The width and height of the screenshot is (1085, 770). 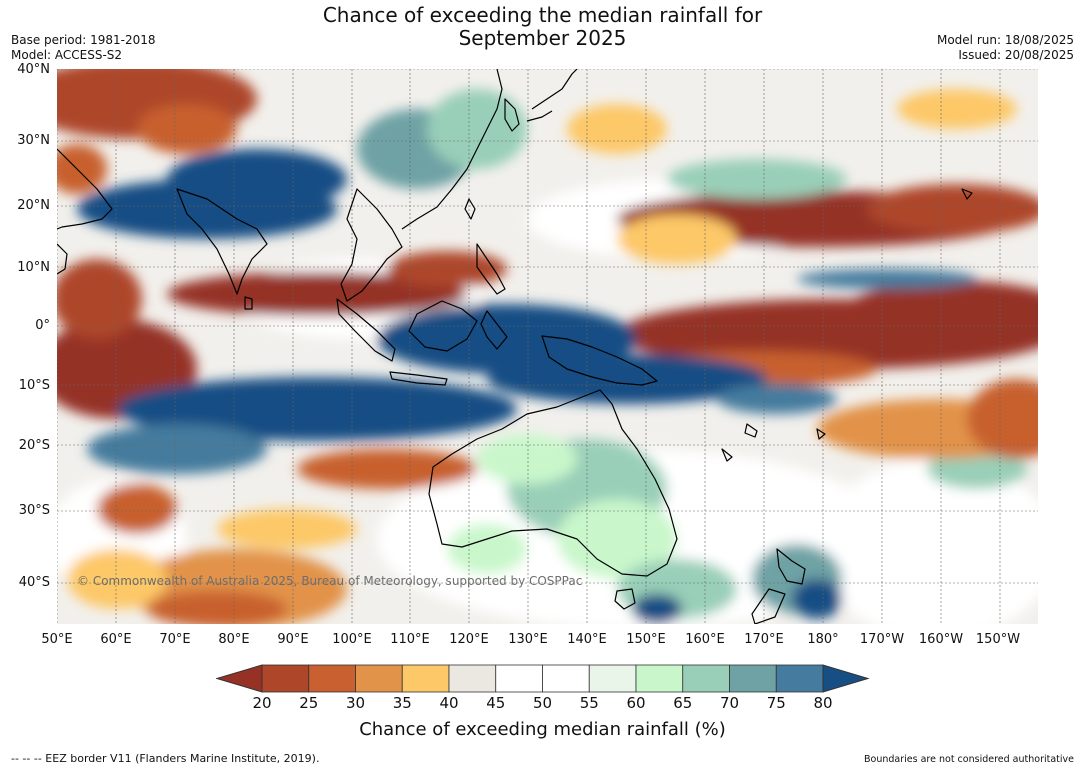 What do you see at coordinates (542, 703) in the screenshot?
I see `colorbar-tick-label: 50` at bounding box center [542, 703].